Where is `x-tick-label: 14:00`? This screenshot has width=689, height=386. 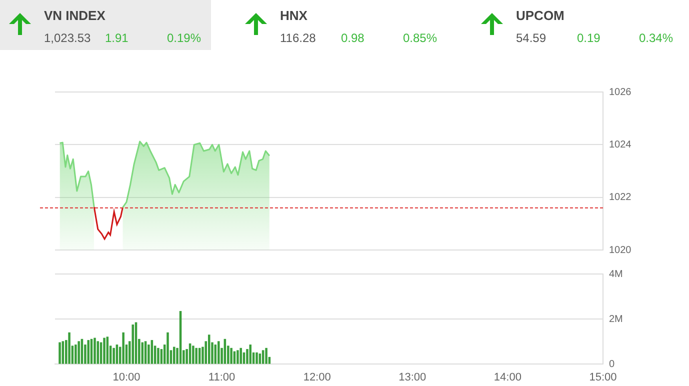 x-tick-label: 14:00 is located at coordinates (508, 378).